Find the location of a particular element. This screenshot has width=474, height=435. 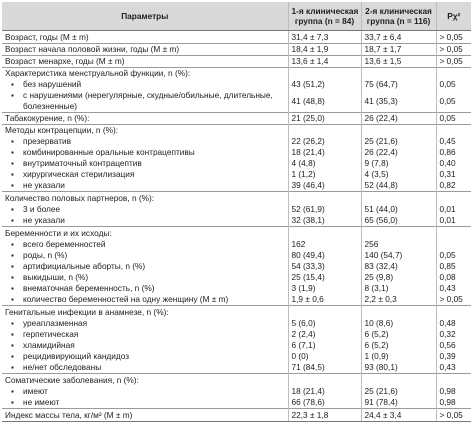

cell-group-1: 43 (51,2) is located at coordinates (324, 84).